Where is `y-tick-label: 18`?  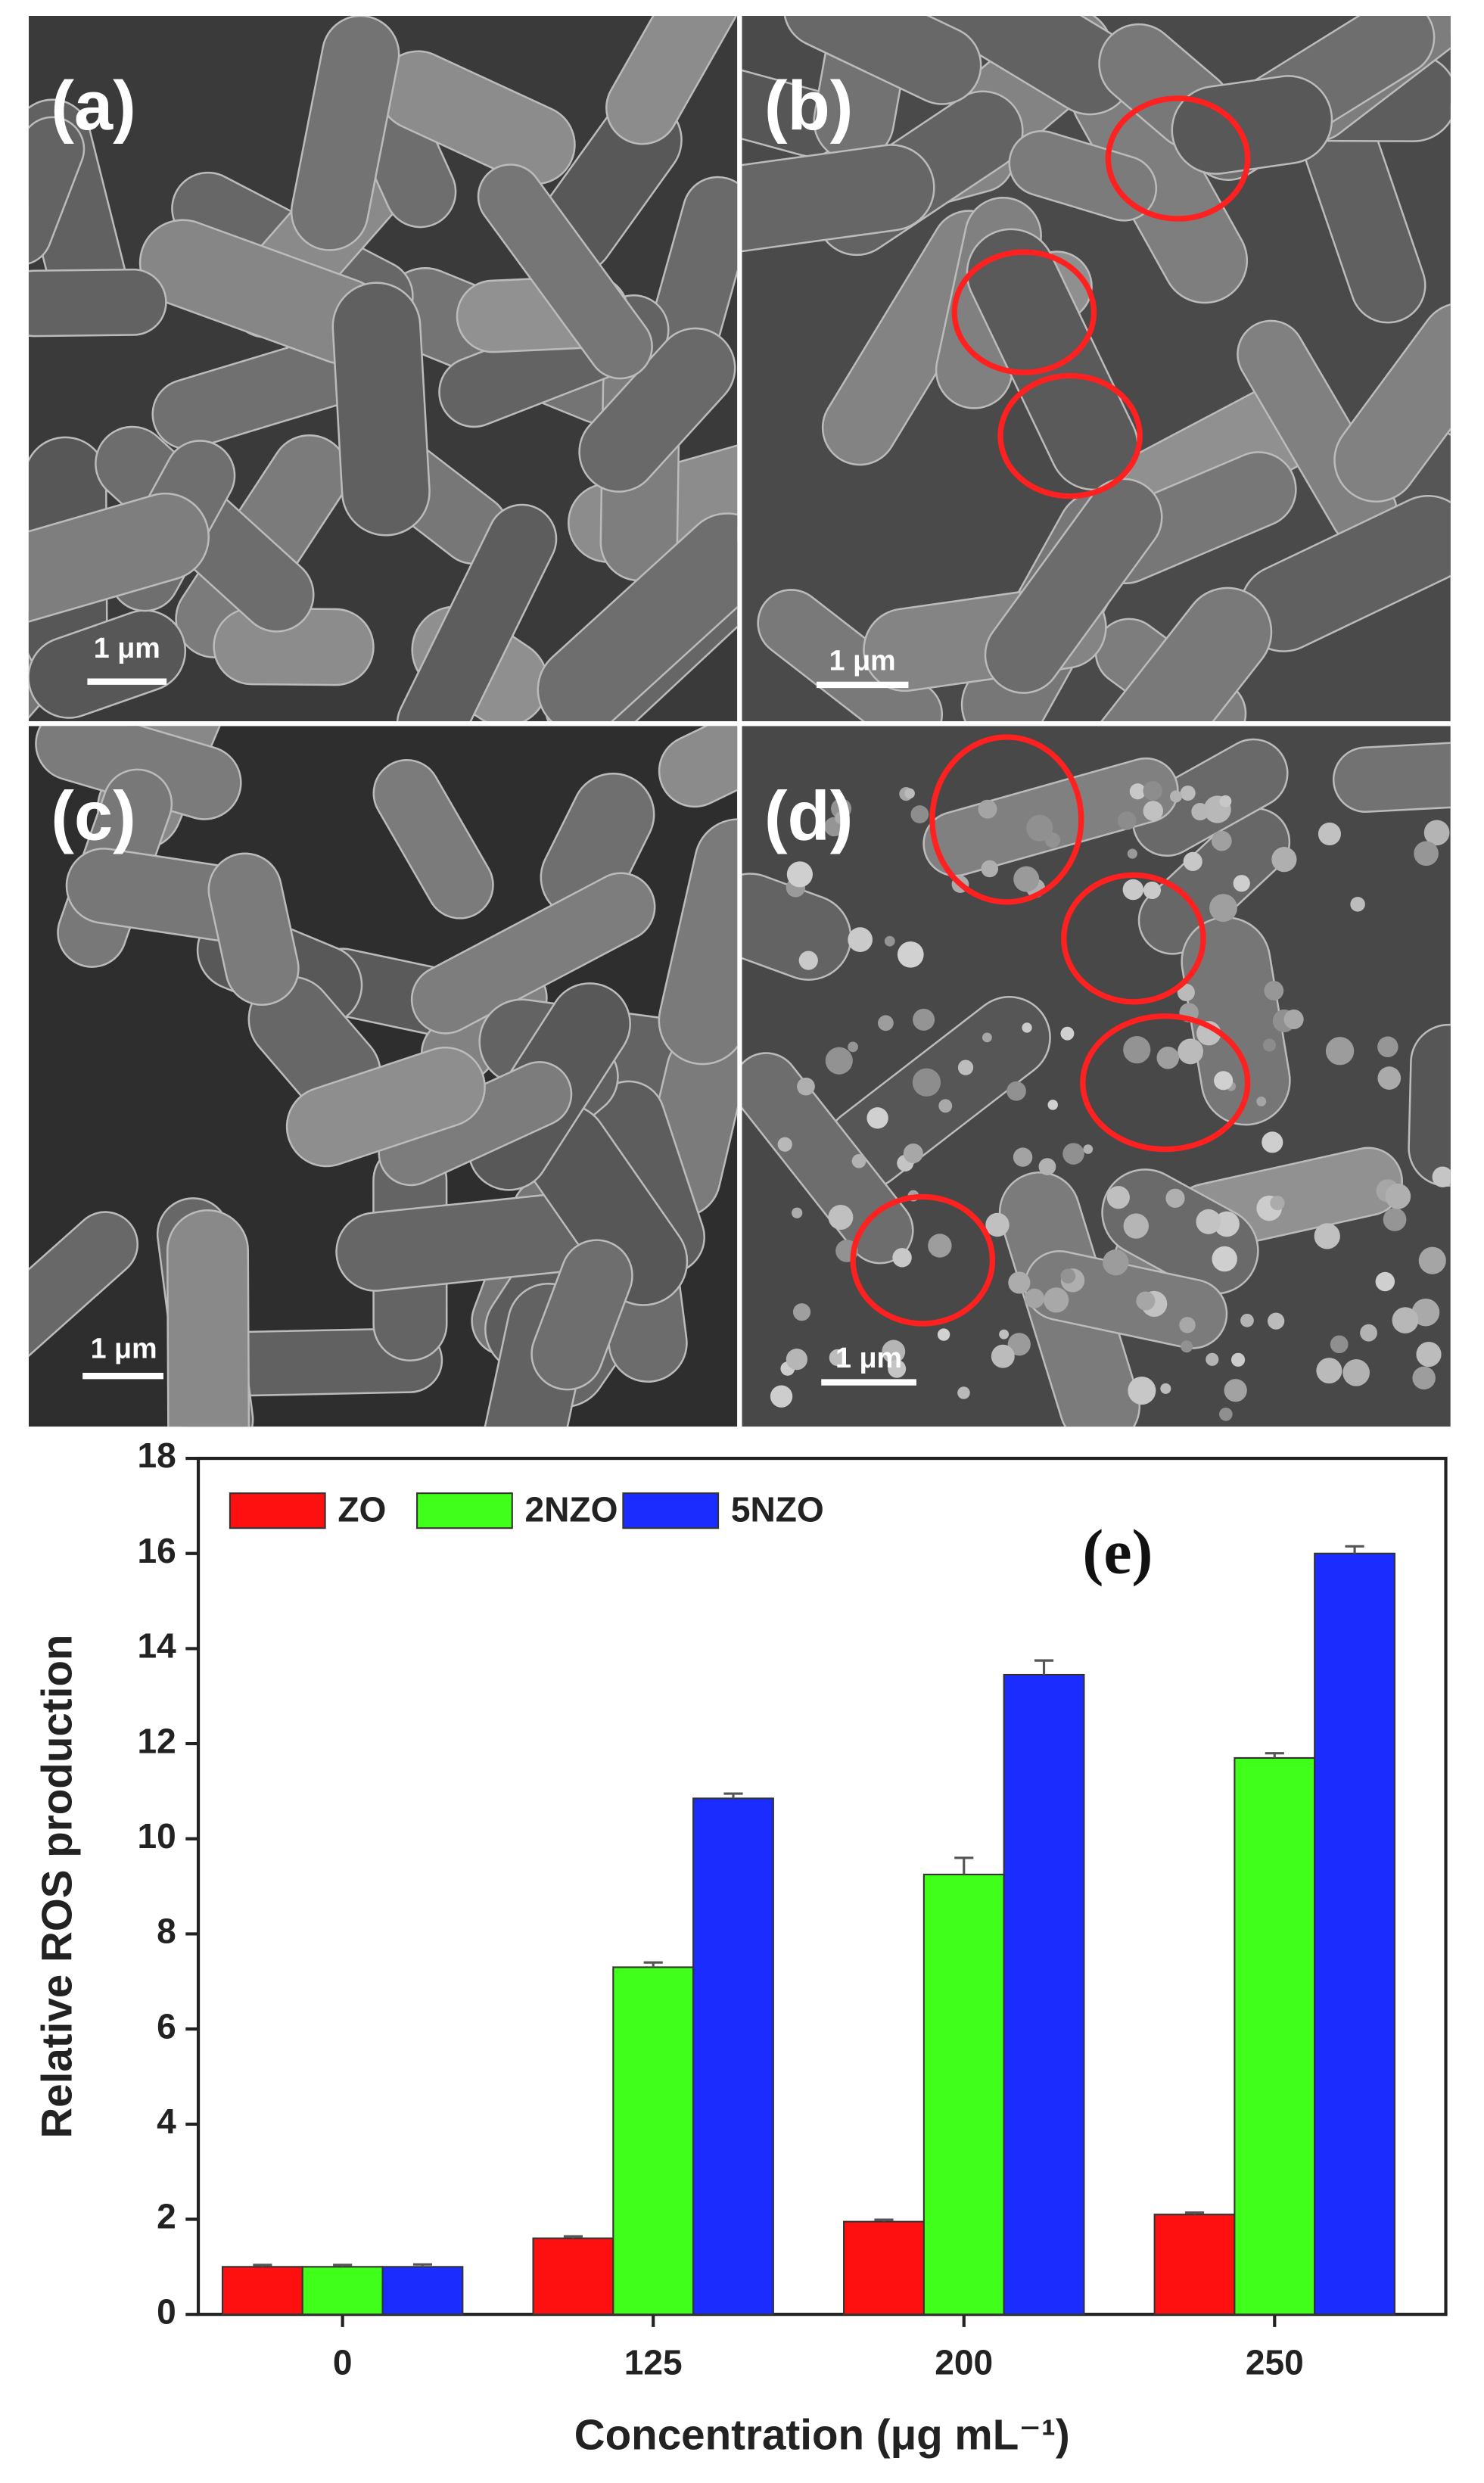
y-tick-label: 18 is located at coordinates (156, 1456).